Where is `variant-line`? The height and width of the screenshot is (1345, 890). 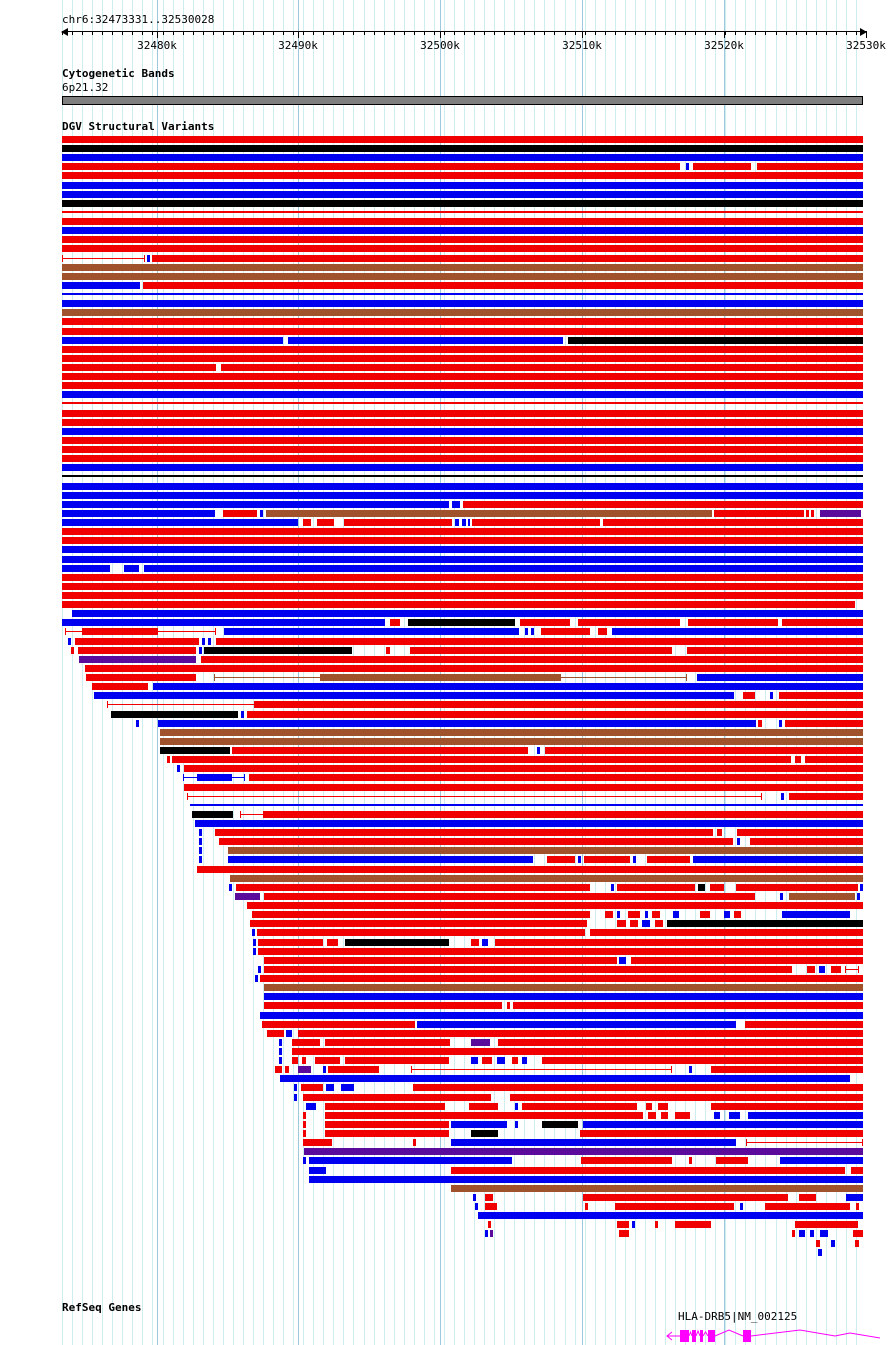
variant-line is located at coordinates (462, 476).